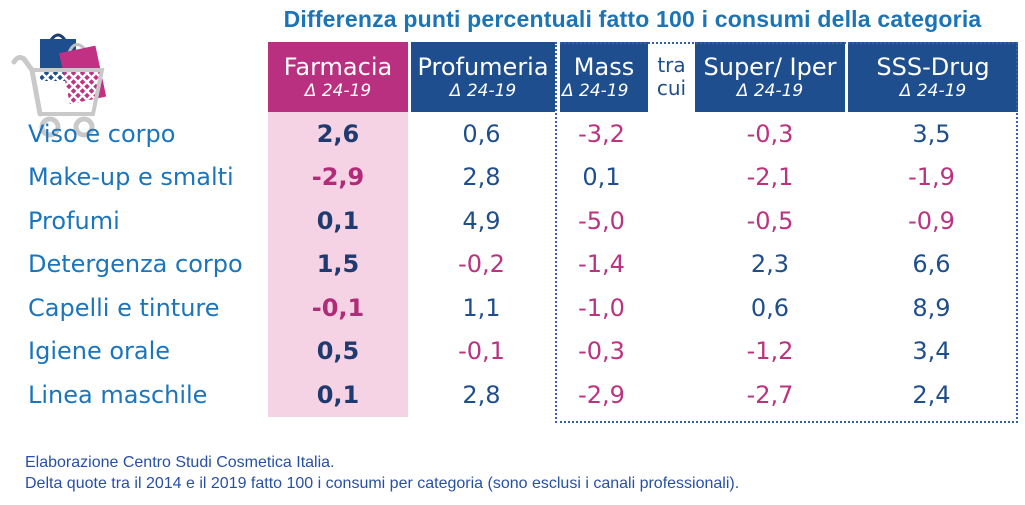 The width and height of the screenshot is (1025, 505). What do you see at coordinates (509, 177) in the screenshot?
I see `table-row: Make-up e smalti -2,9 2,8 0,1 -2,1 -1,9` at bounding box center [509, 177].